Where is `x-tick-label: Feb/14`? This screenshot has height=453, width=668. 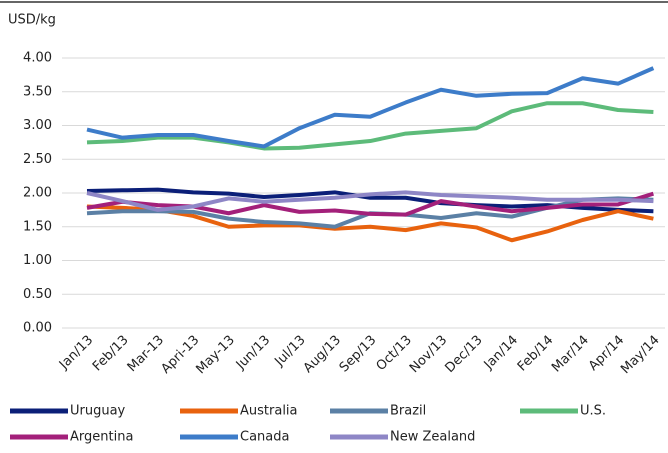 x-tick-label: Feb/14 is located at coordinates (536, 354).